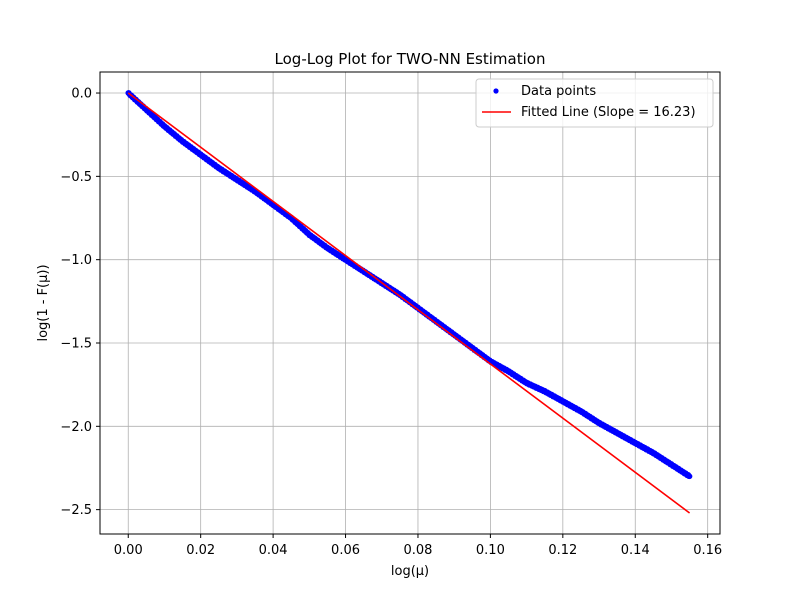 The height and width of the screenshot is (604, 800). I want to click on y-tick-label: −0.5, so click(76, 177).